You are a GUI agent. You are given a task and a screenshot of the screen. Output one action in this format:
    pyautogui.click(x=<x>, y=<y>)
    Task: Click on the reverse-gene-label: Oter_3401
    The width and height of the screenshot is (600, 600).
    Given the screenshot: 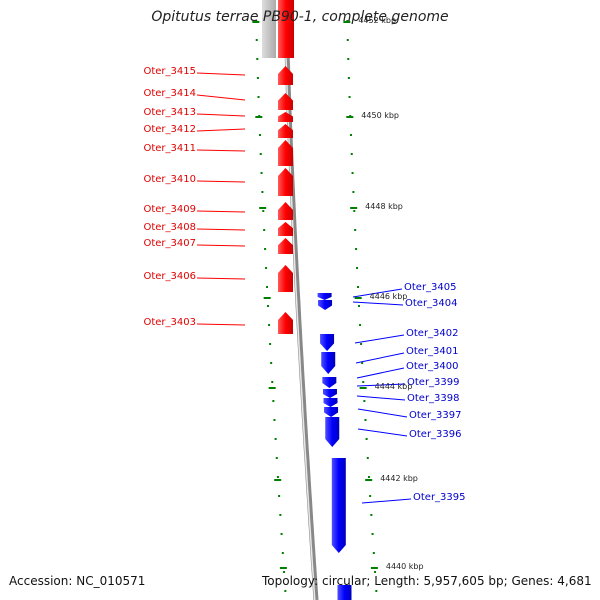 What is the action you would take?
    pyautogui.click(x=432, y=351)
    